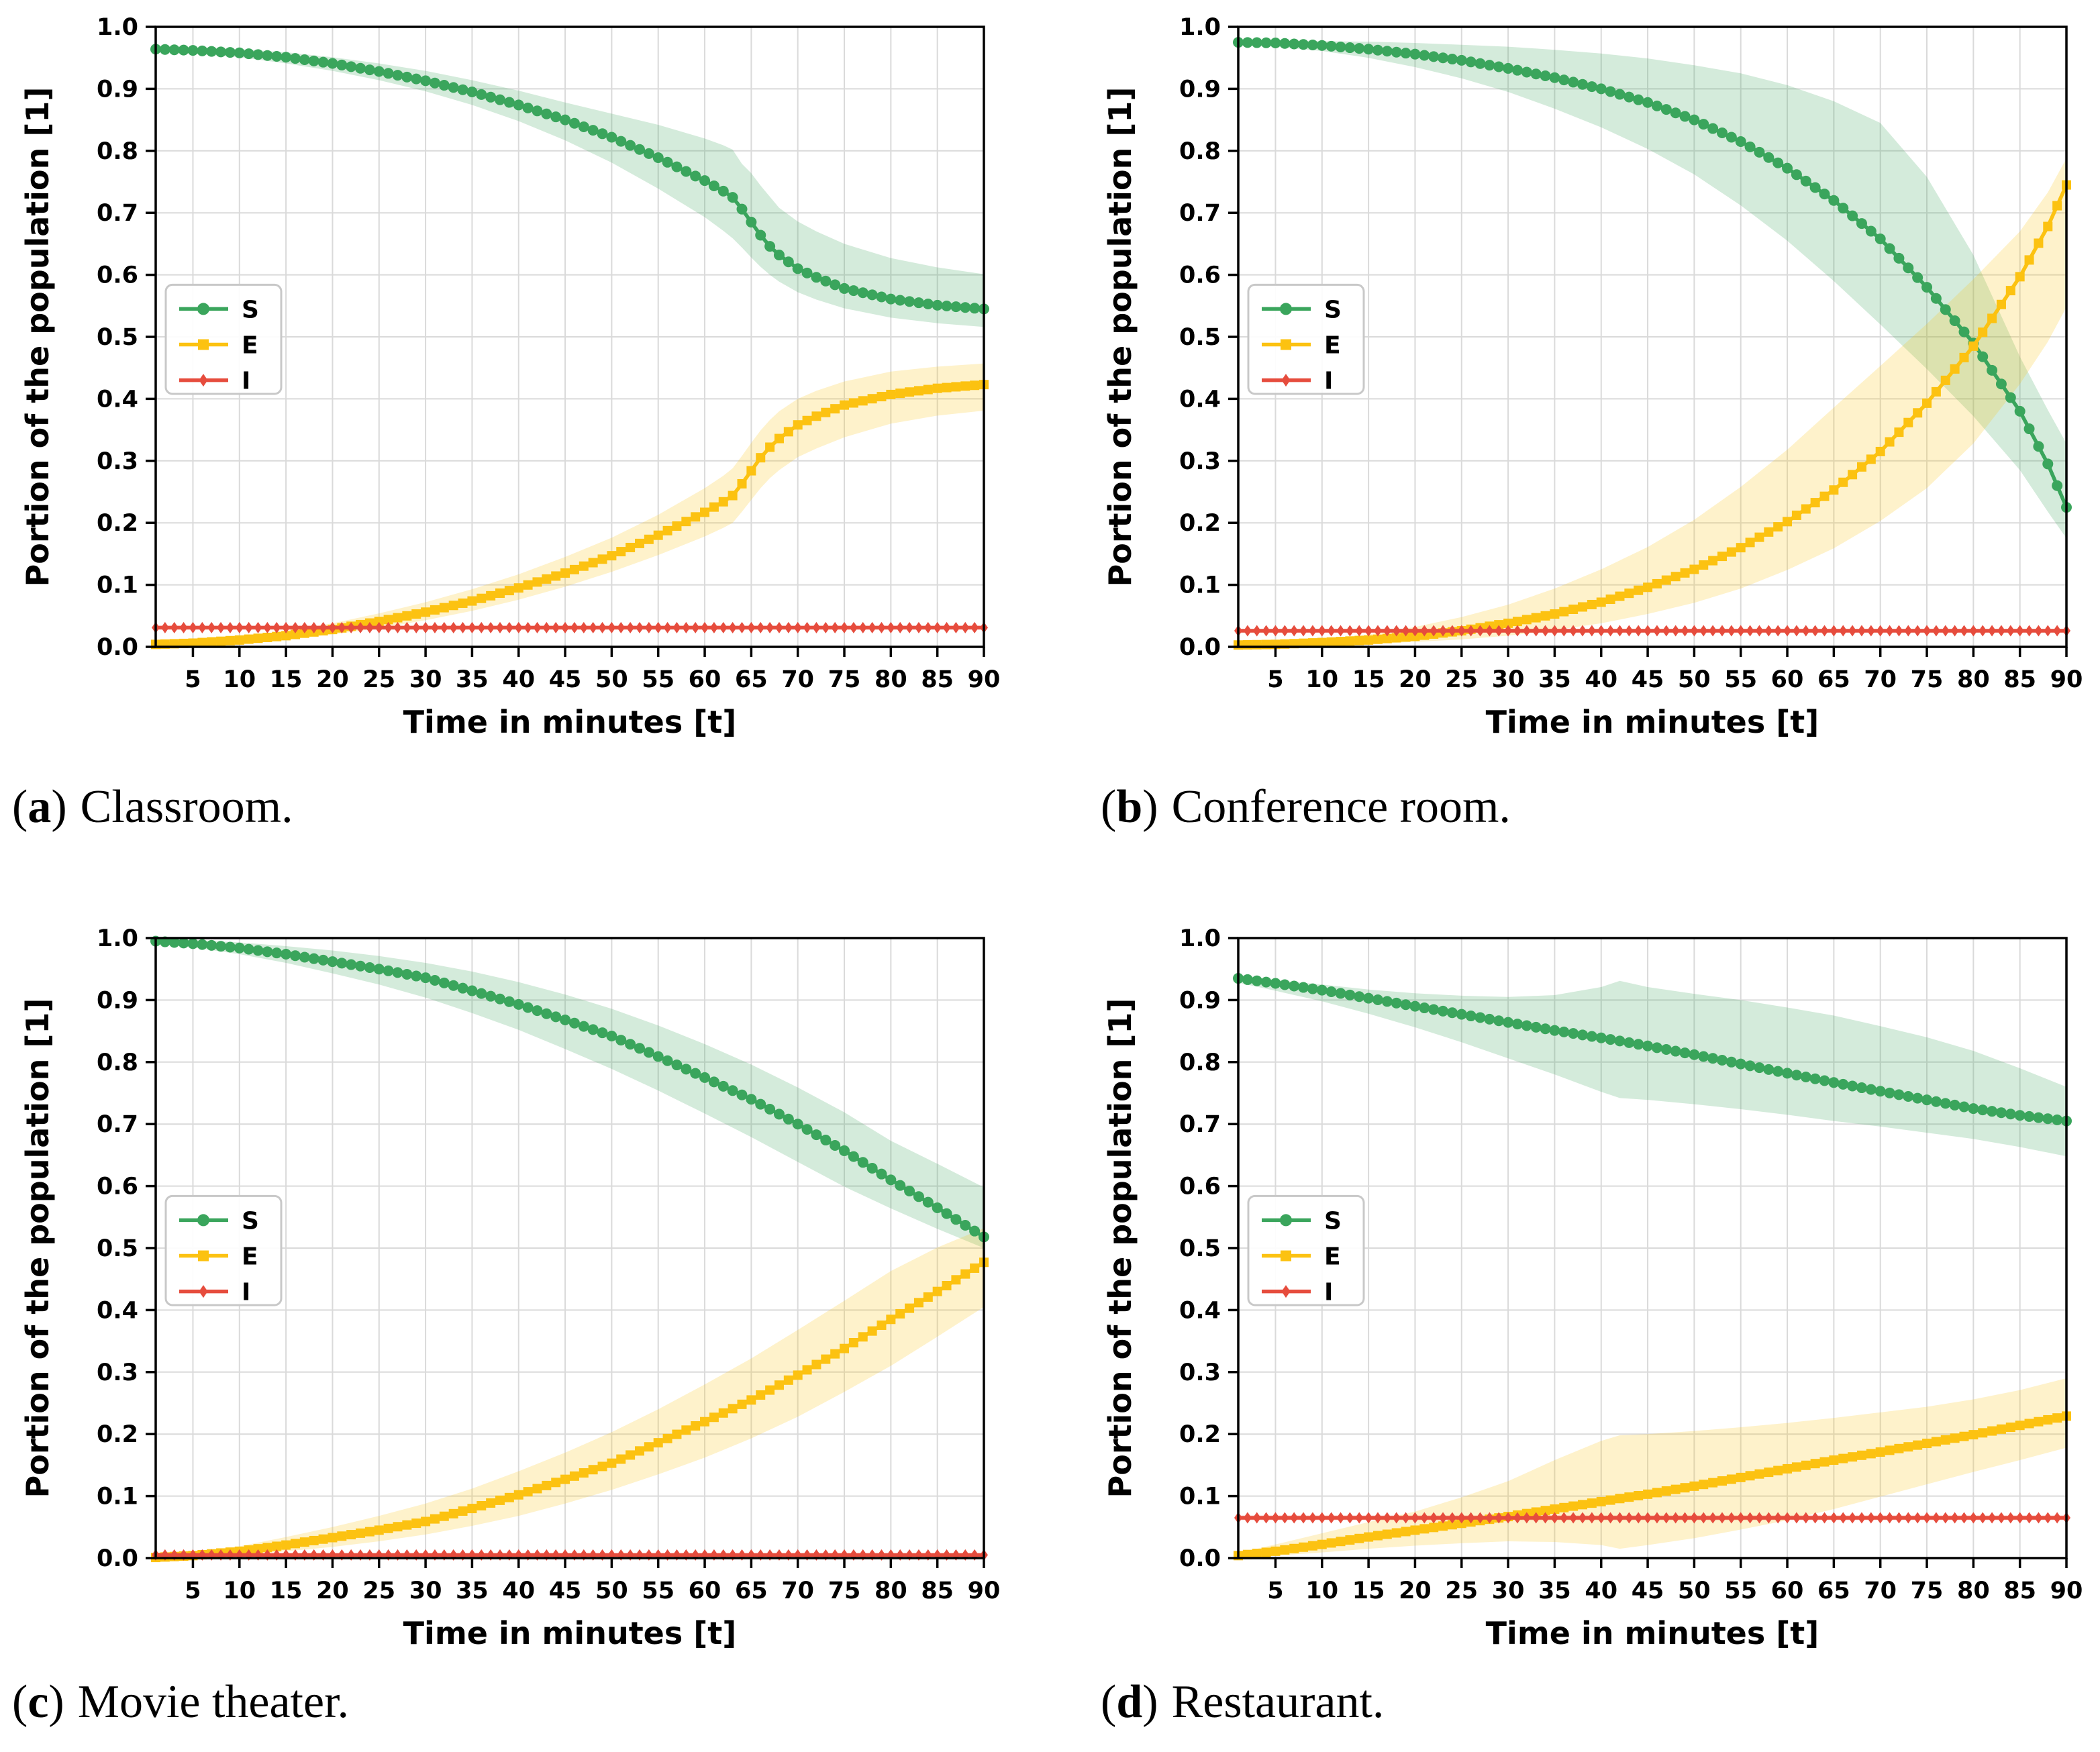  Describe the element at coordinates (472, 1591) in the screenshot. I see `x-tick-35: 35` at that location.